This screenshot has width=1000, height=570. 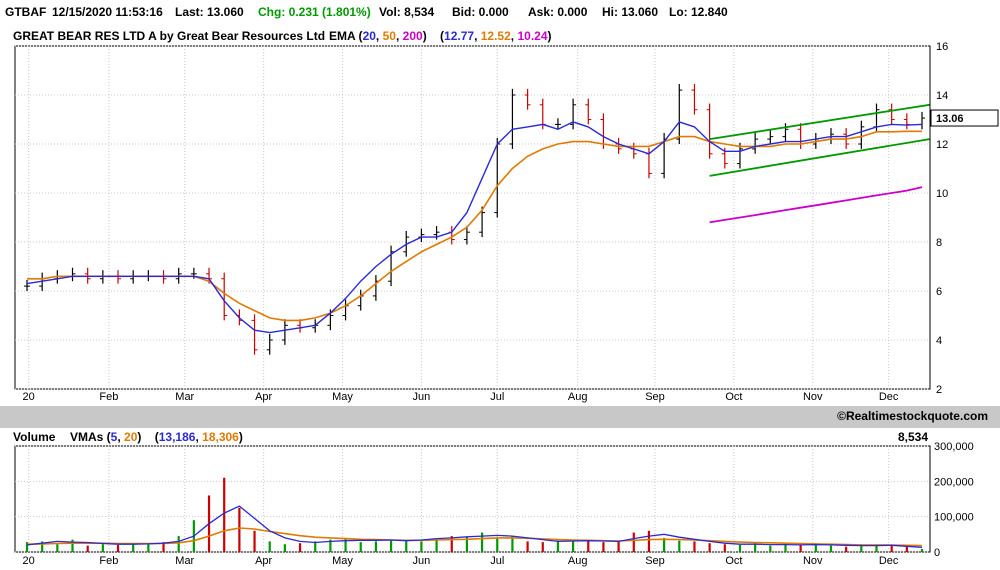 What do you see at coordinates (937, 553) in the screenshot?
I see `volume-y-tick-label: 0` at bounding box center [937, 553].